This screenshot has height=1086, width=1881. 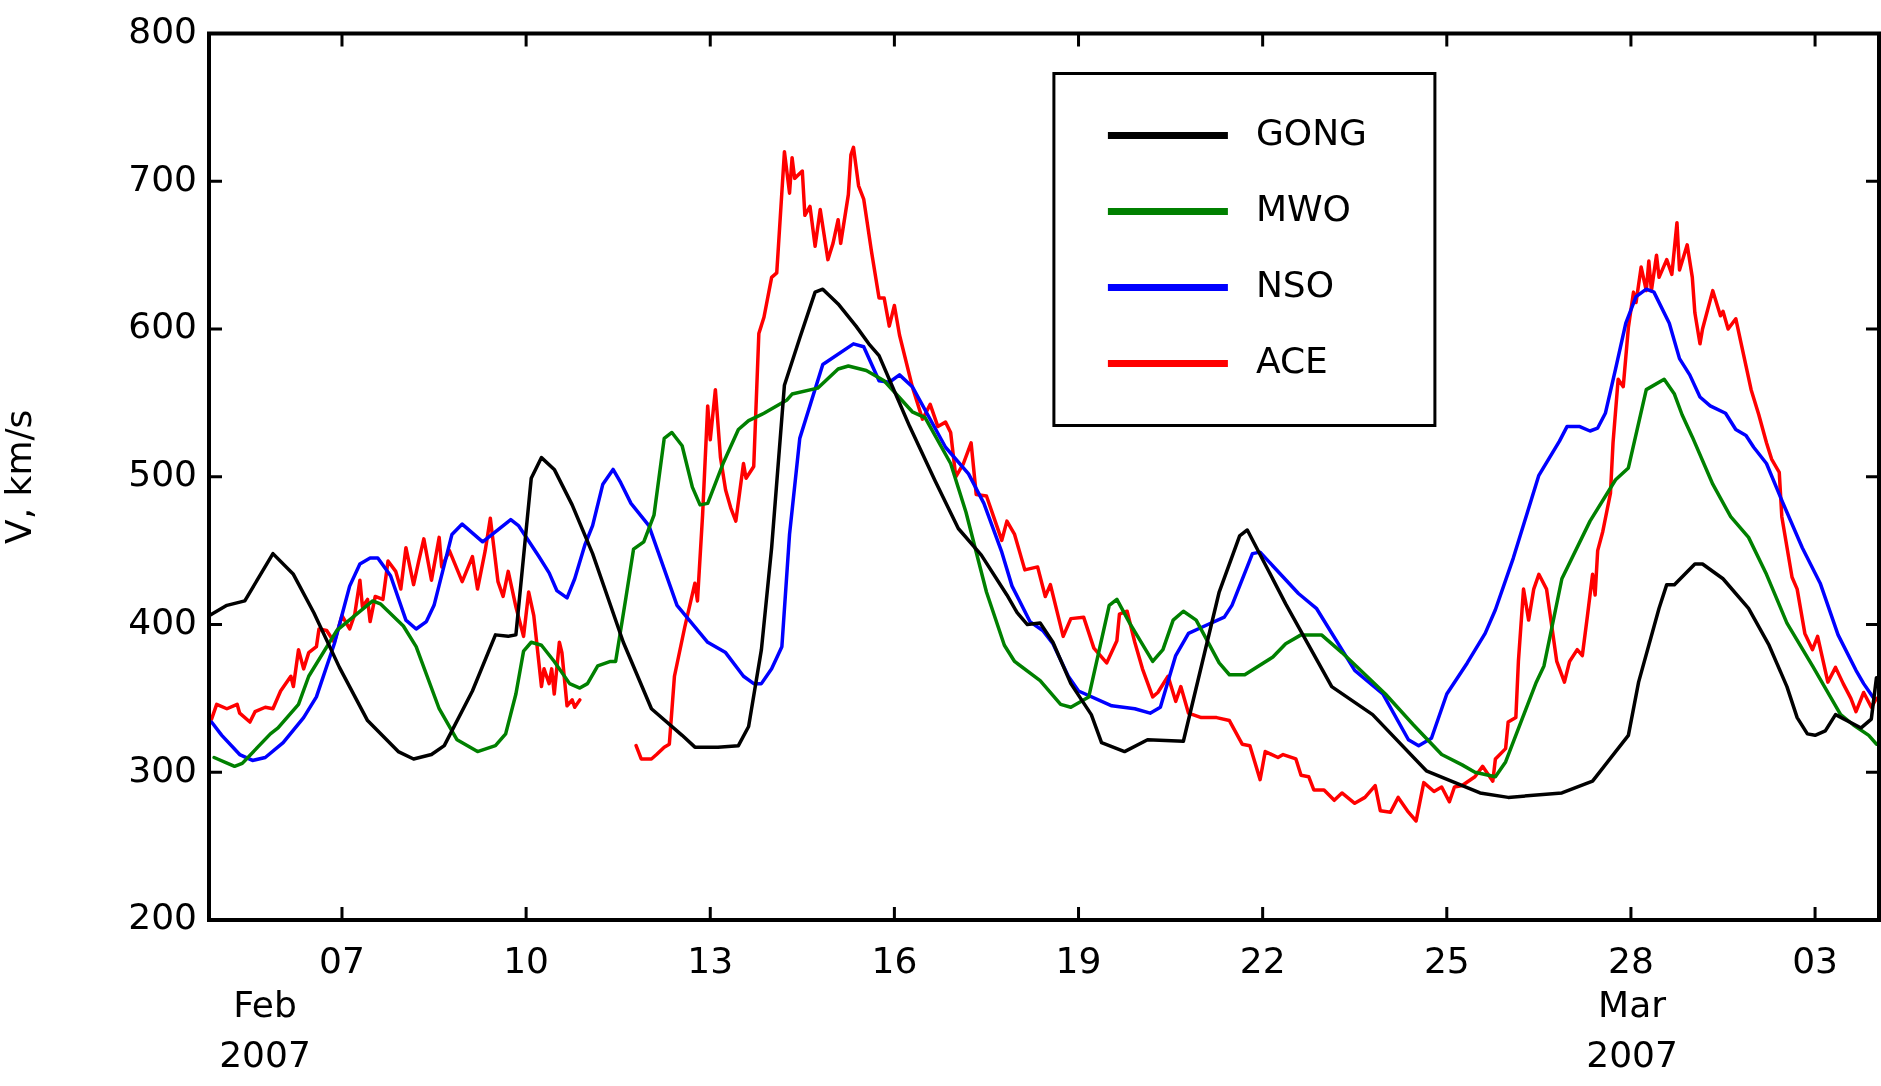 What do you see at coordinates (19, 476) in the screenshot?
I see `y-axis-title: V, km/s` at bounding box center [19, 476].